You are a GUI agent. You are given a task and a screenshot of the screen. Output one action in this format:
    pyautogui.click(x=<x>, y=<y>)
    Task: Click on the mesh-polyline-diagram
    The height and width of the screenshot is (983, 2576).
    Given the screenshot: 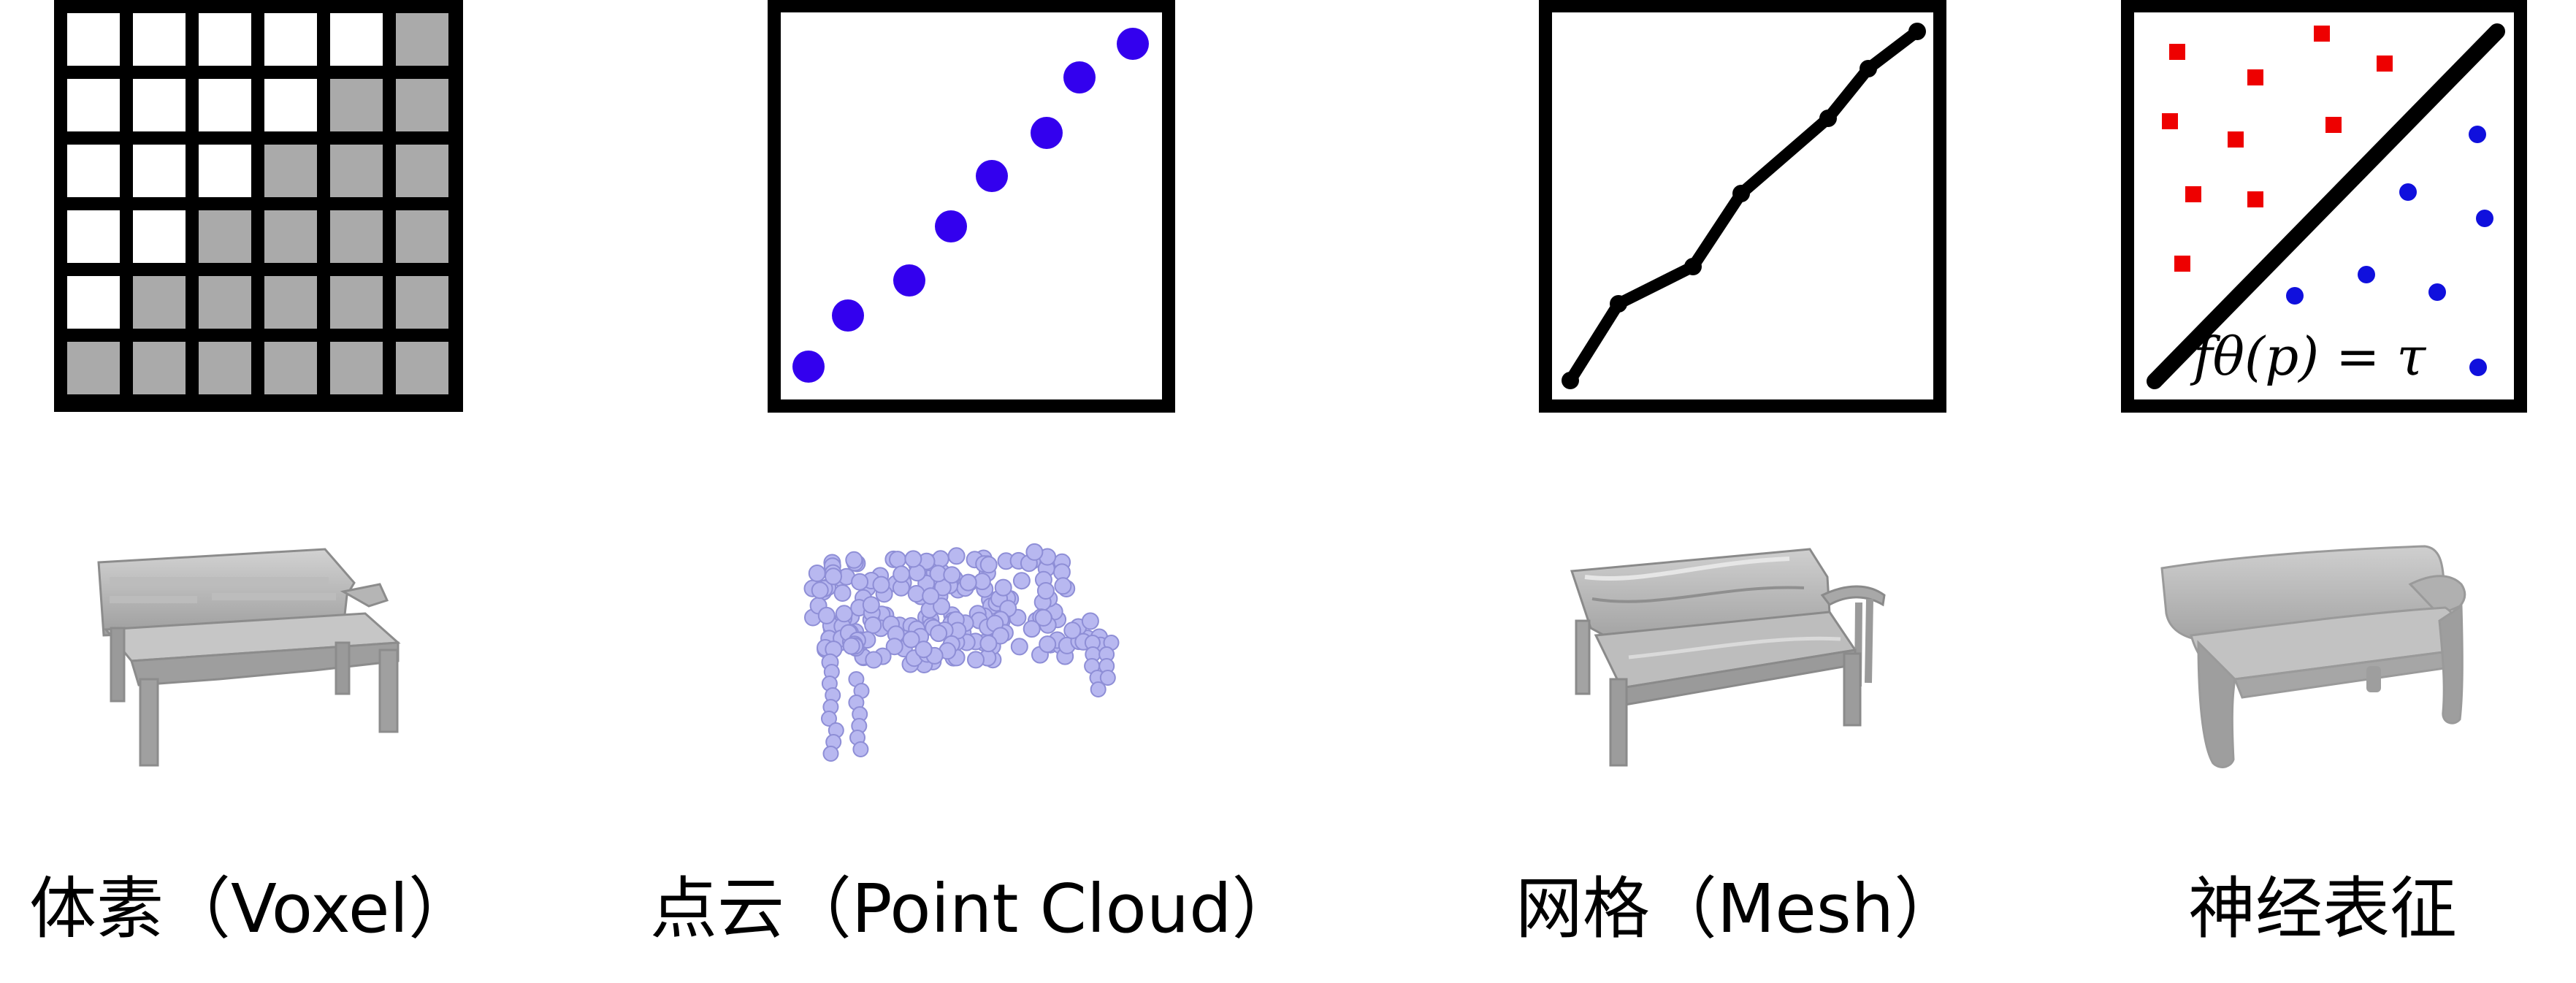 What is the action you would take?
    pyautogui.click(x=1742, y=206)
    